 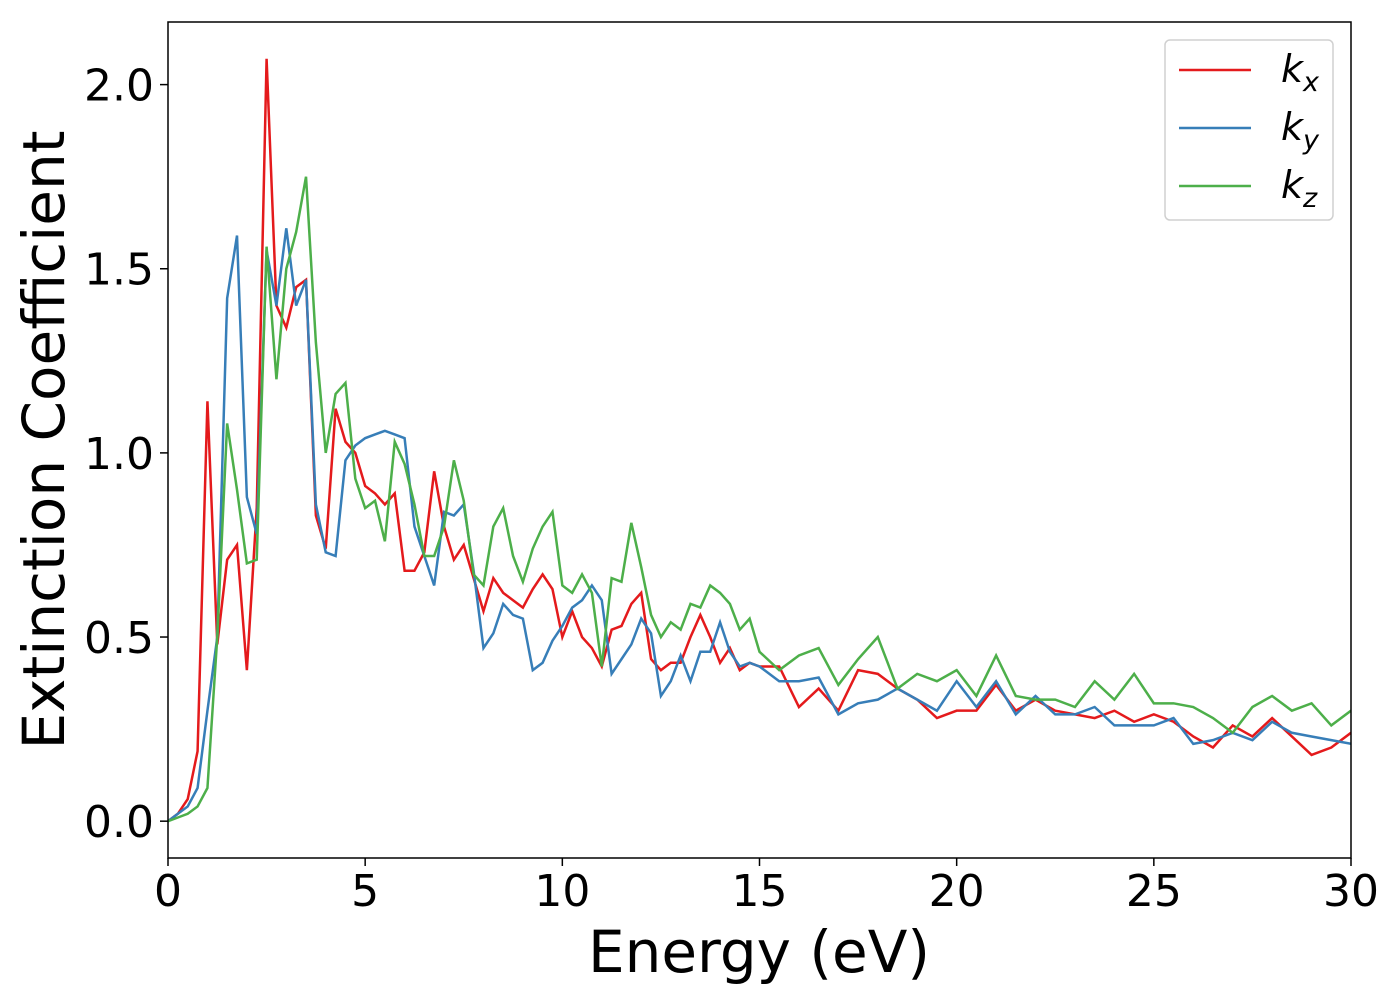 I want to click on legend-box, so click(x=1249, y=130).